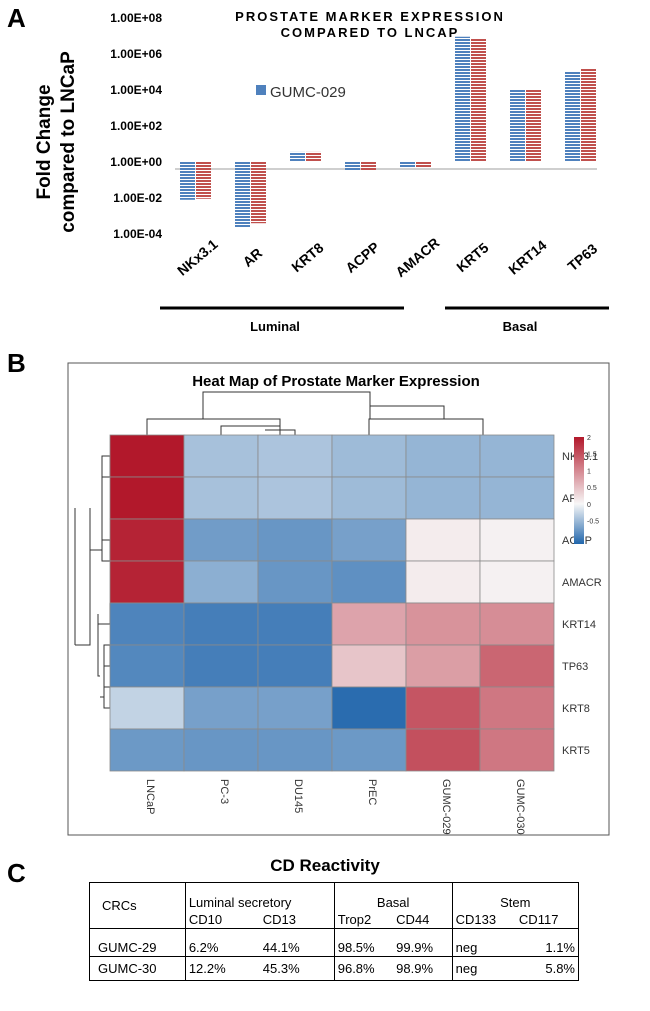 The height and width of the screenshot is (1011, 650). What do you see at coordinates (295, 456) in the screenshot?
I see `heatmap-cell-nkx3-1-du145` at bounding box center [295, 456].